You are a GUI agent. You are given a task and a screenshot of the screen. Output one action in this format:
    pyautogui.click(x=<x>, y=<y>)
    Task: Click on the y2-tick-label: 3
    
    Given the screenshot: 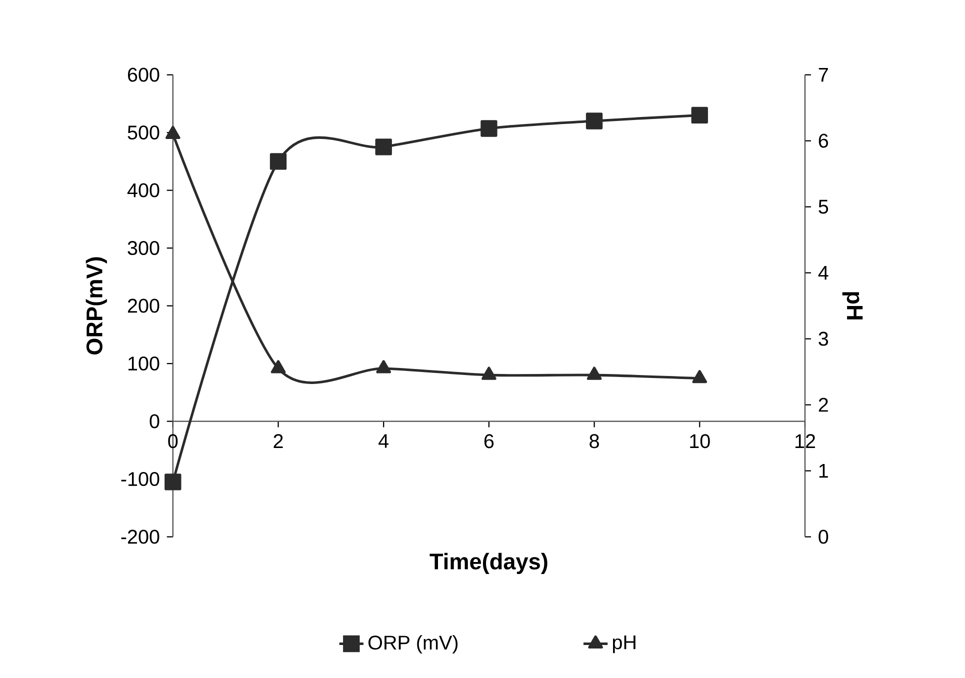 What is the action you would take?
    pyautogui.click(x=823, y=339)
    